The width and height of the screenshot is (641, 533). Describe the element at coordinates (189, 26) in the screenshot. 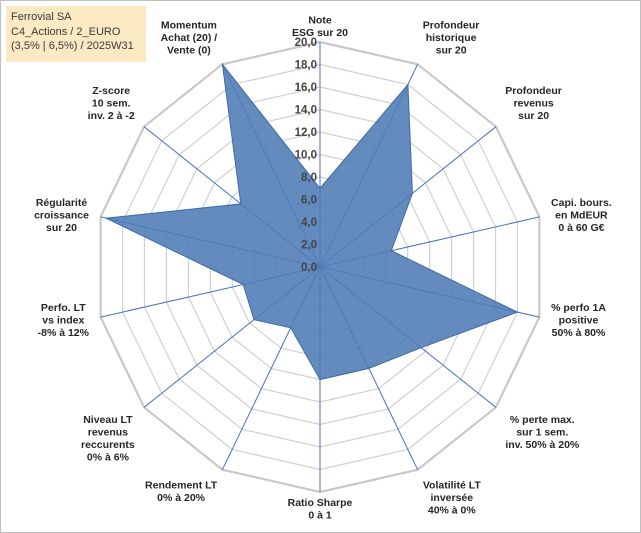

I see `category-label-line: Momentum` at that location.